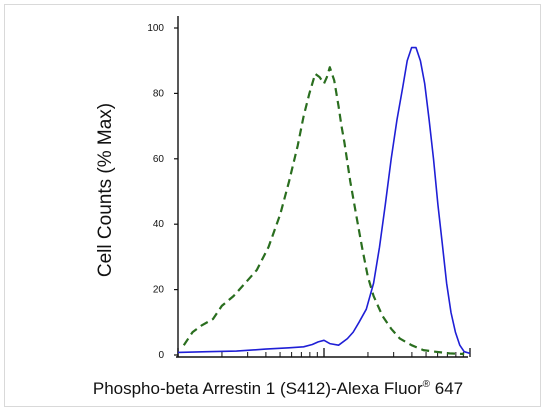 This screenshot has width=547, height=412. What do you see at coordinates (161, 355) in the screenshot?
I see `y-tick-label: 0` at bounding box center [161, 355].